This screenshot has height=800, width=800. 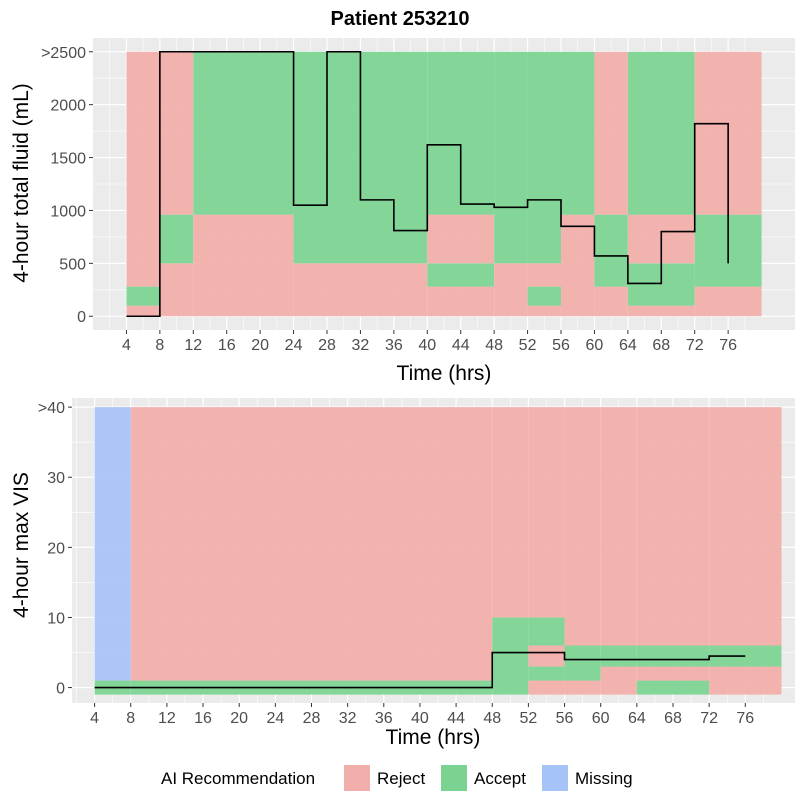 I want to click on vis-y-tick-label: 0, so click(x=60, y=689).